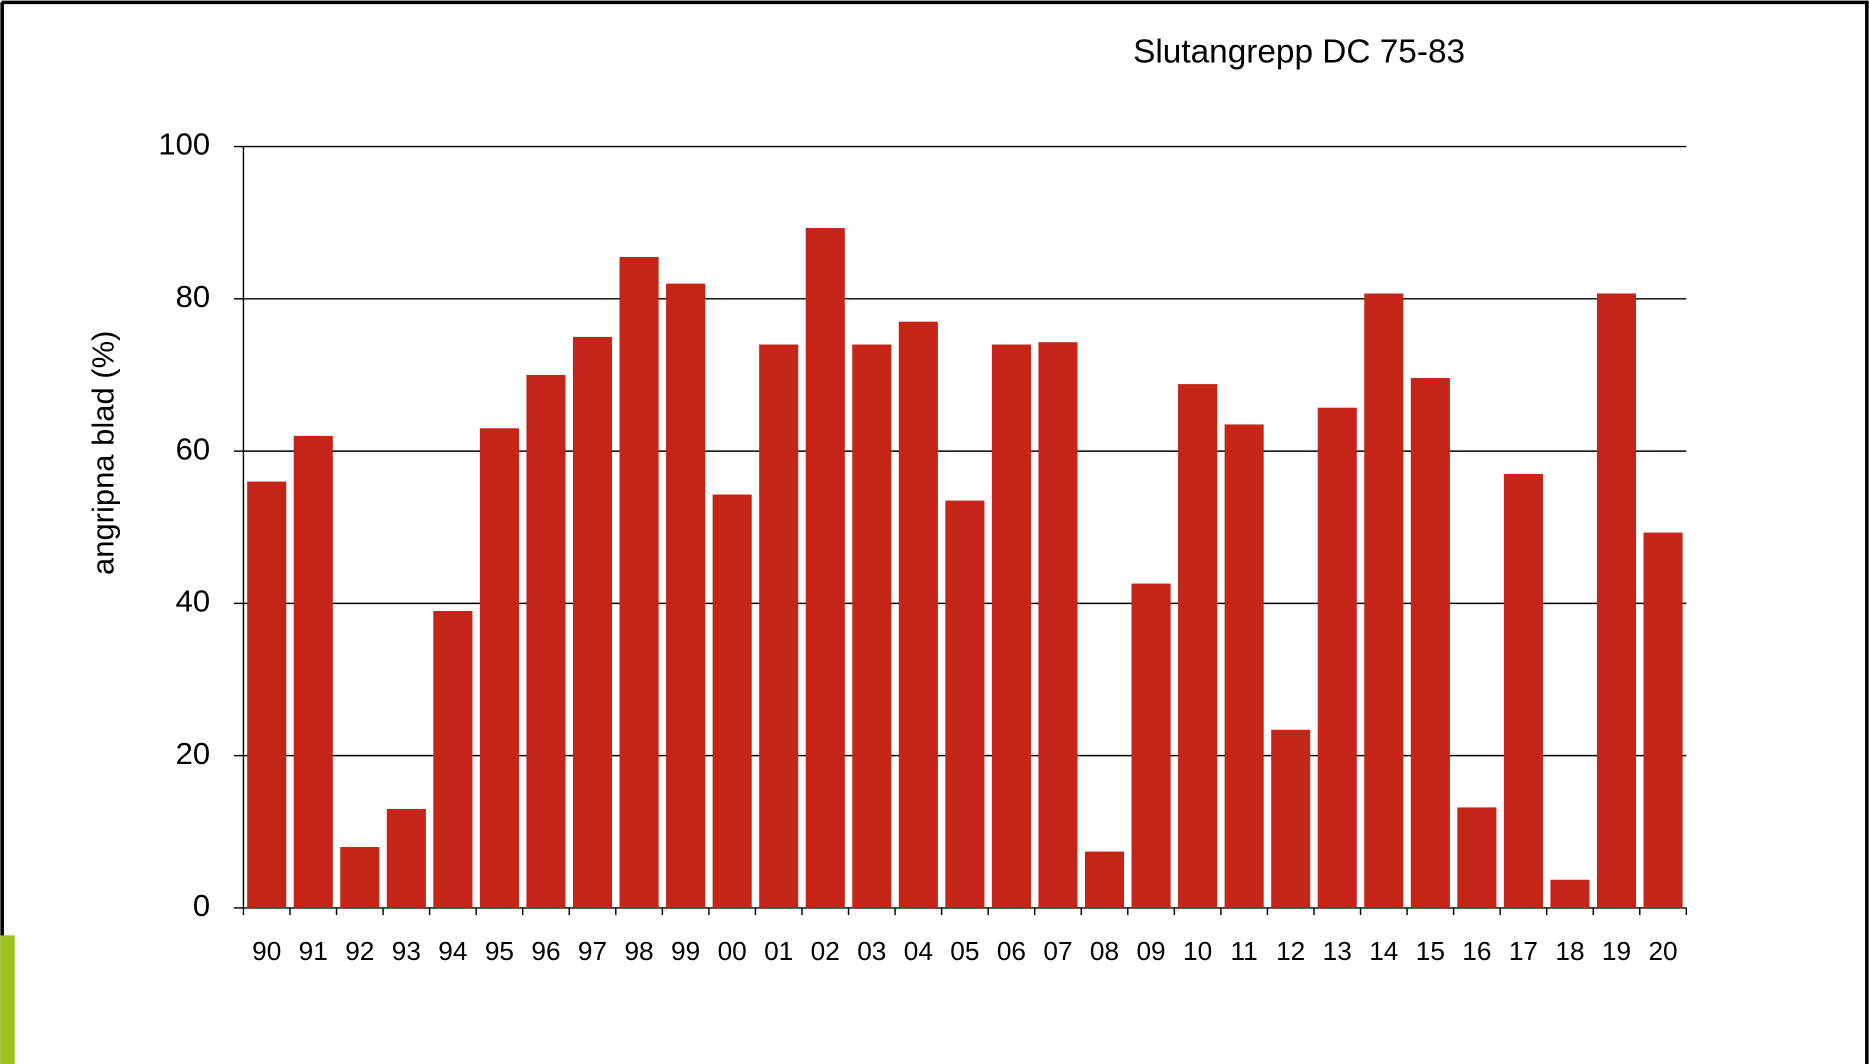 The height and width of the screenshot is (1064, 1869). What do you see at coordinates (1299, 51) in the screenshot?
I see `chart-title: Slutangrepp DC 75-83` at bounding box center [1299, 51].